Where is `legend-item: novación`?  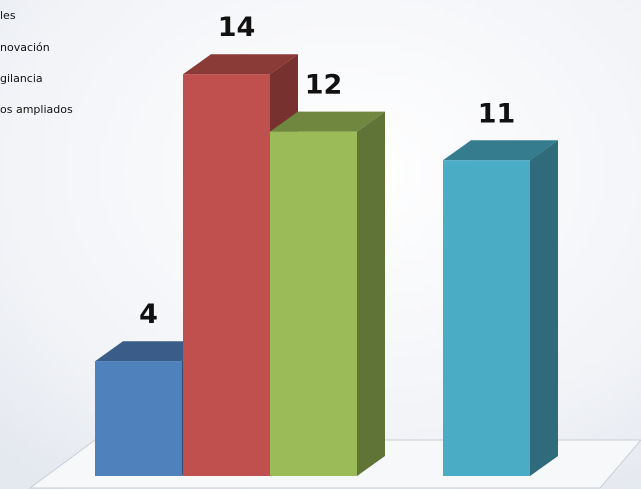
legend-item: novación is located at coordinates (25, 47).